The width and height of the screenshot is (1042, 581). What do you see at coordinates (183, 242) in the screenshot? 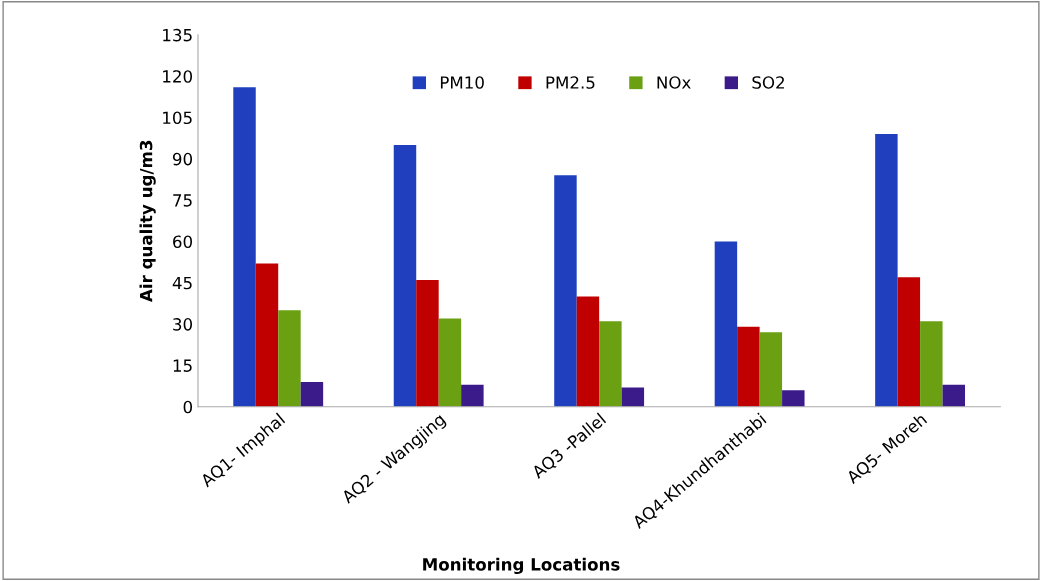
I see `y-tick-label: 60` at bounding box center [183, 242].